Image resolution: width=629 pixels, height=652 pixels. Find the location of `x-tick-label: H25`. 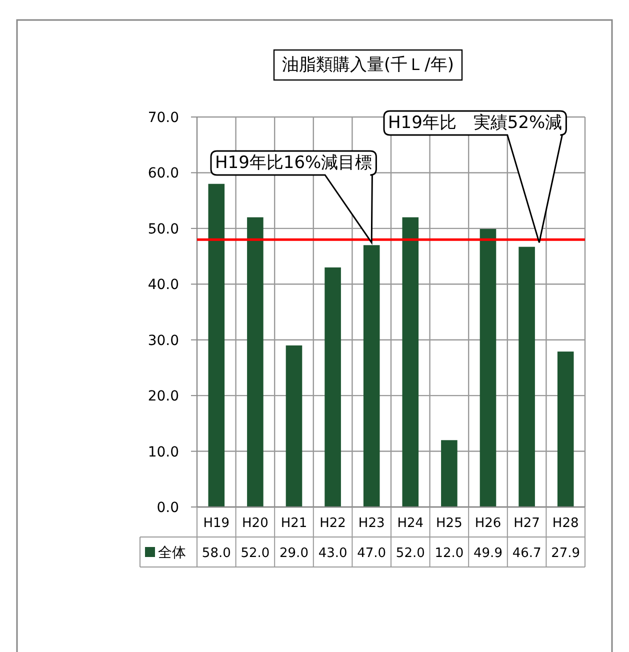

x-tick-label: H25 is located at coordinates (449, 523).